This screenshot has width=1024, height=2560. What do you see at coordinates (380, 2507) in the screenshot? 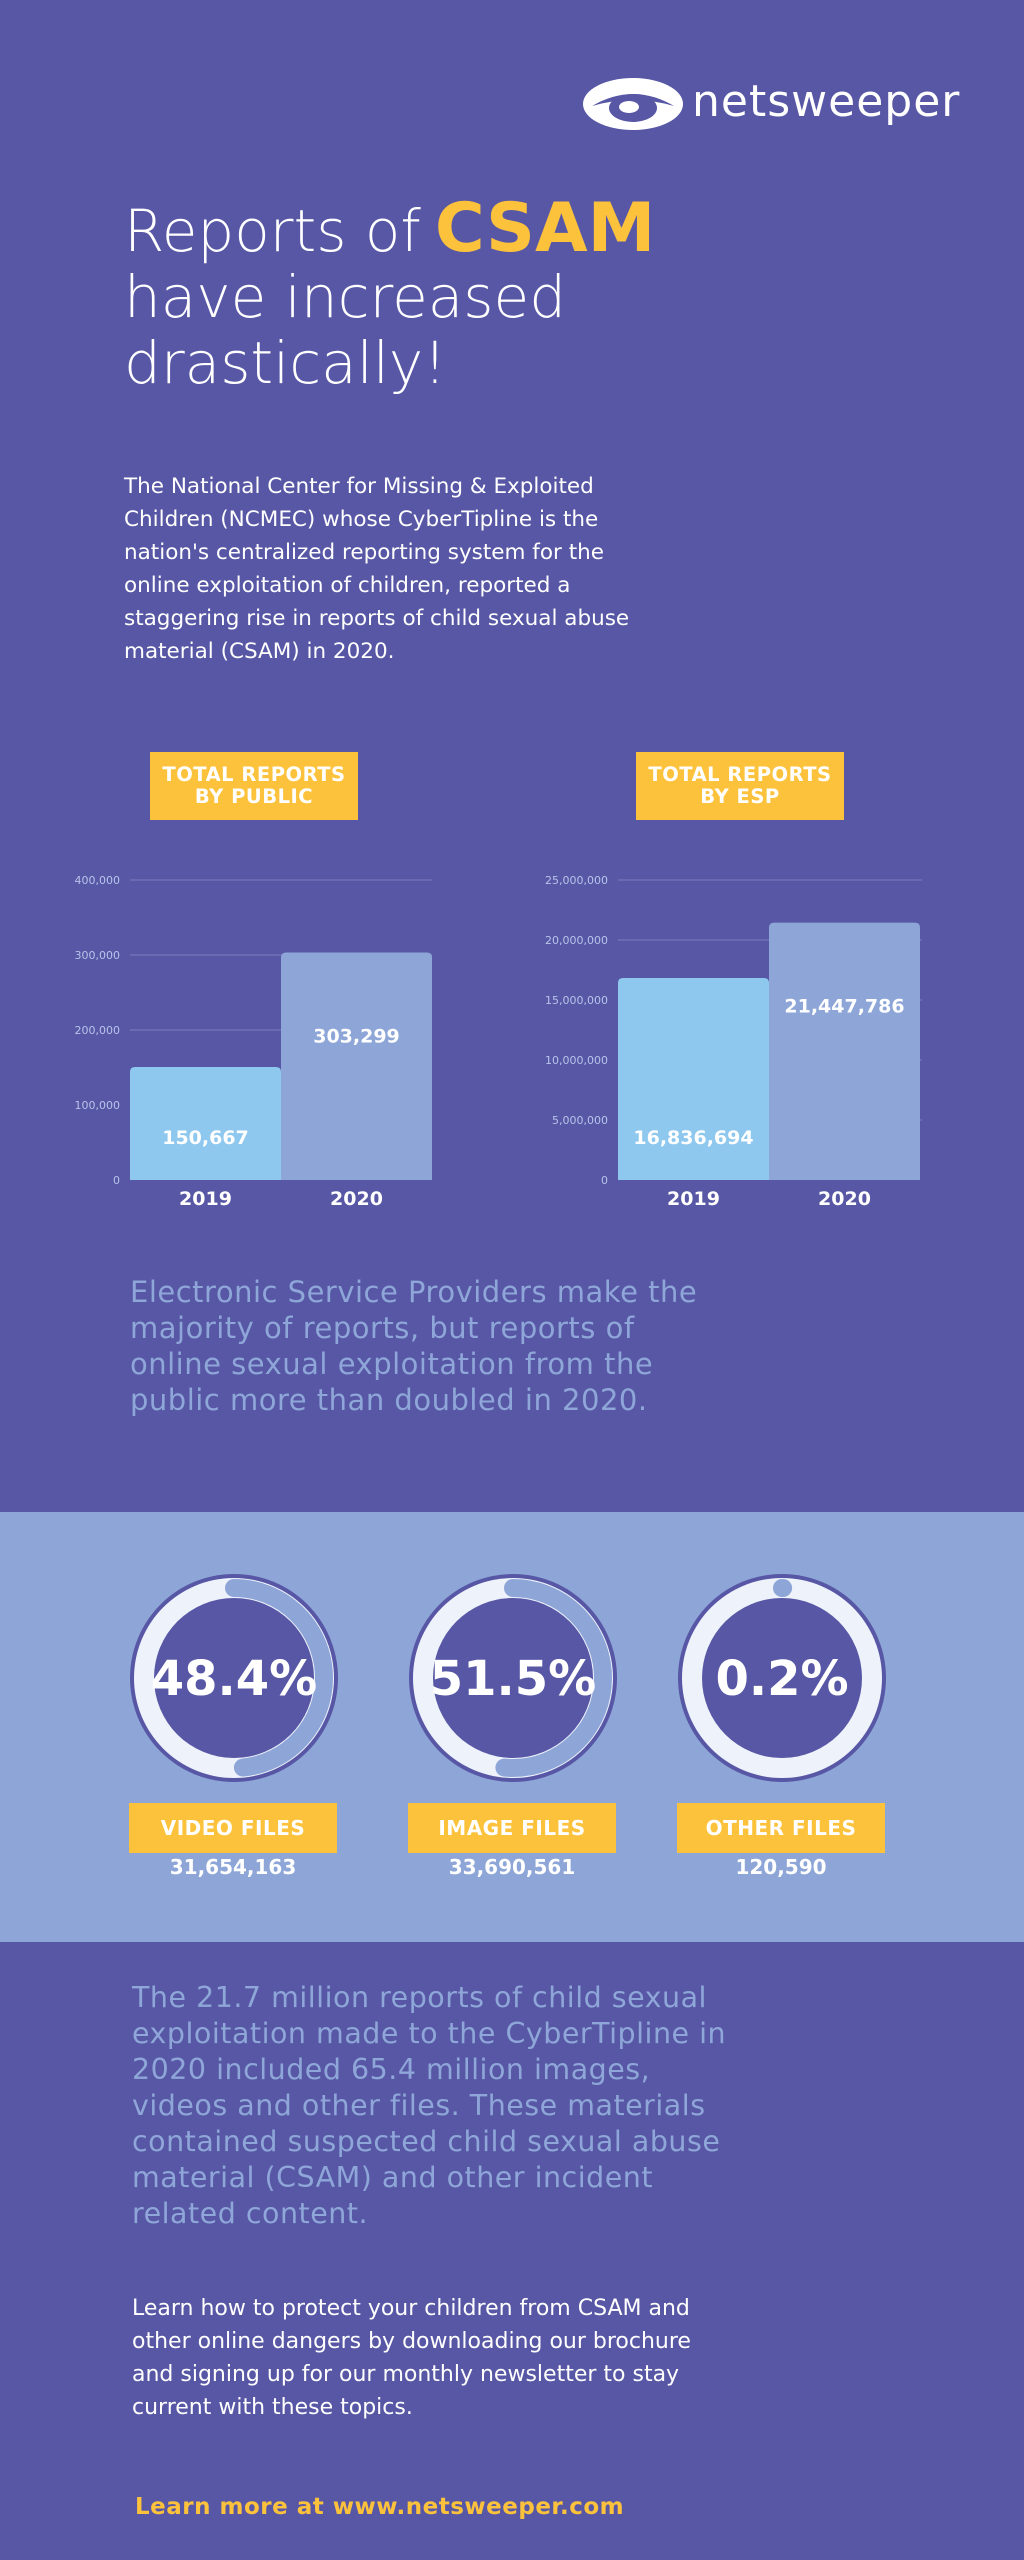
I see `website-link: Learn more at www.netsweeper.com` at bounding box center [380, 2507].